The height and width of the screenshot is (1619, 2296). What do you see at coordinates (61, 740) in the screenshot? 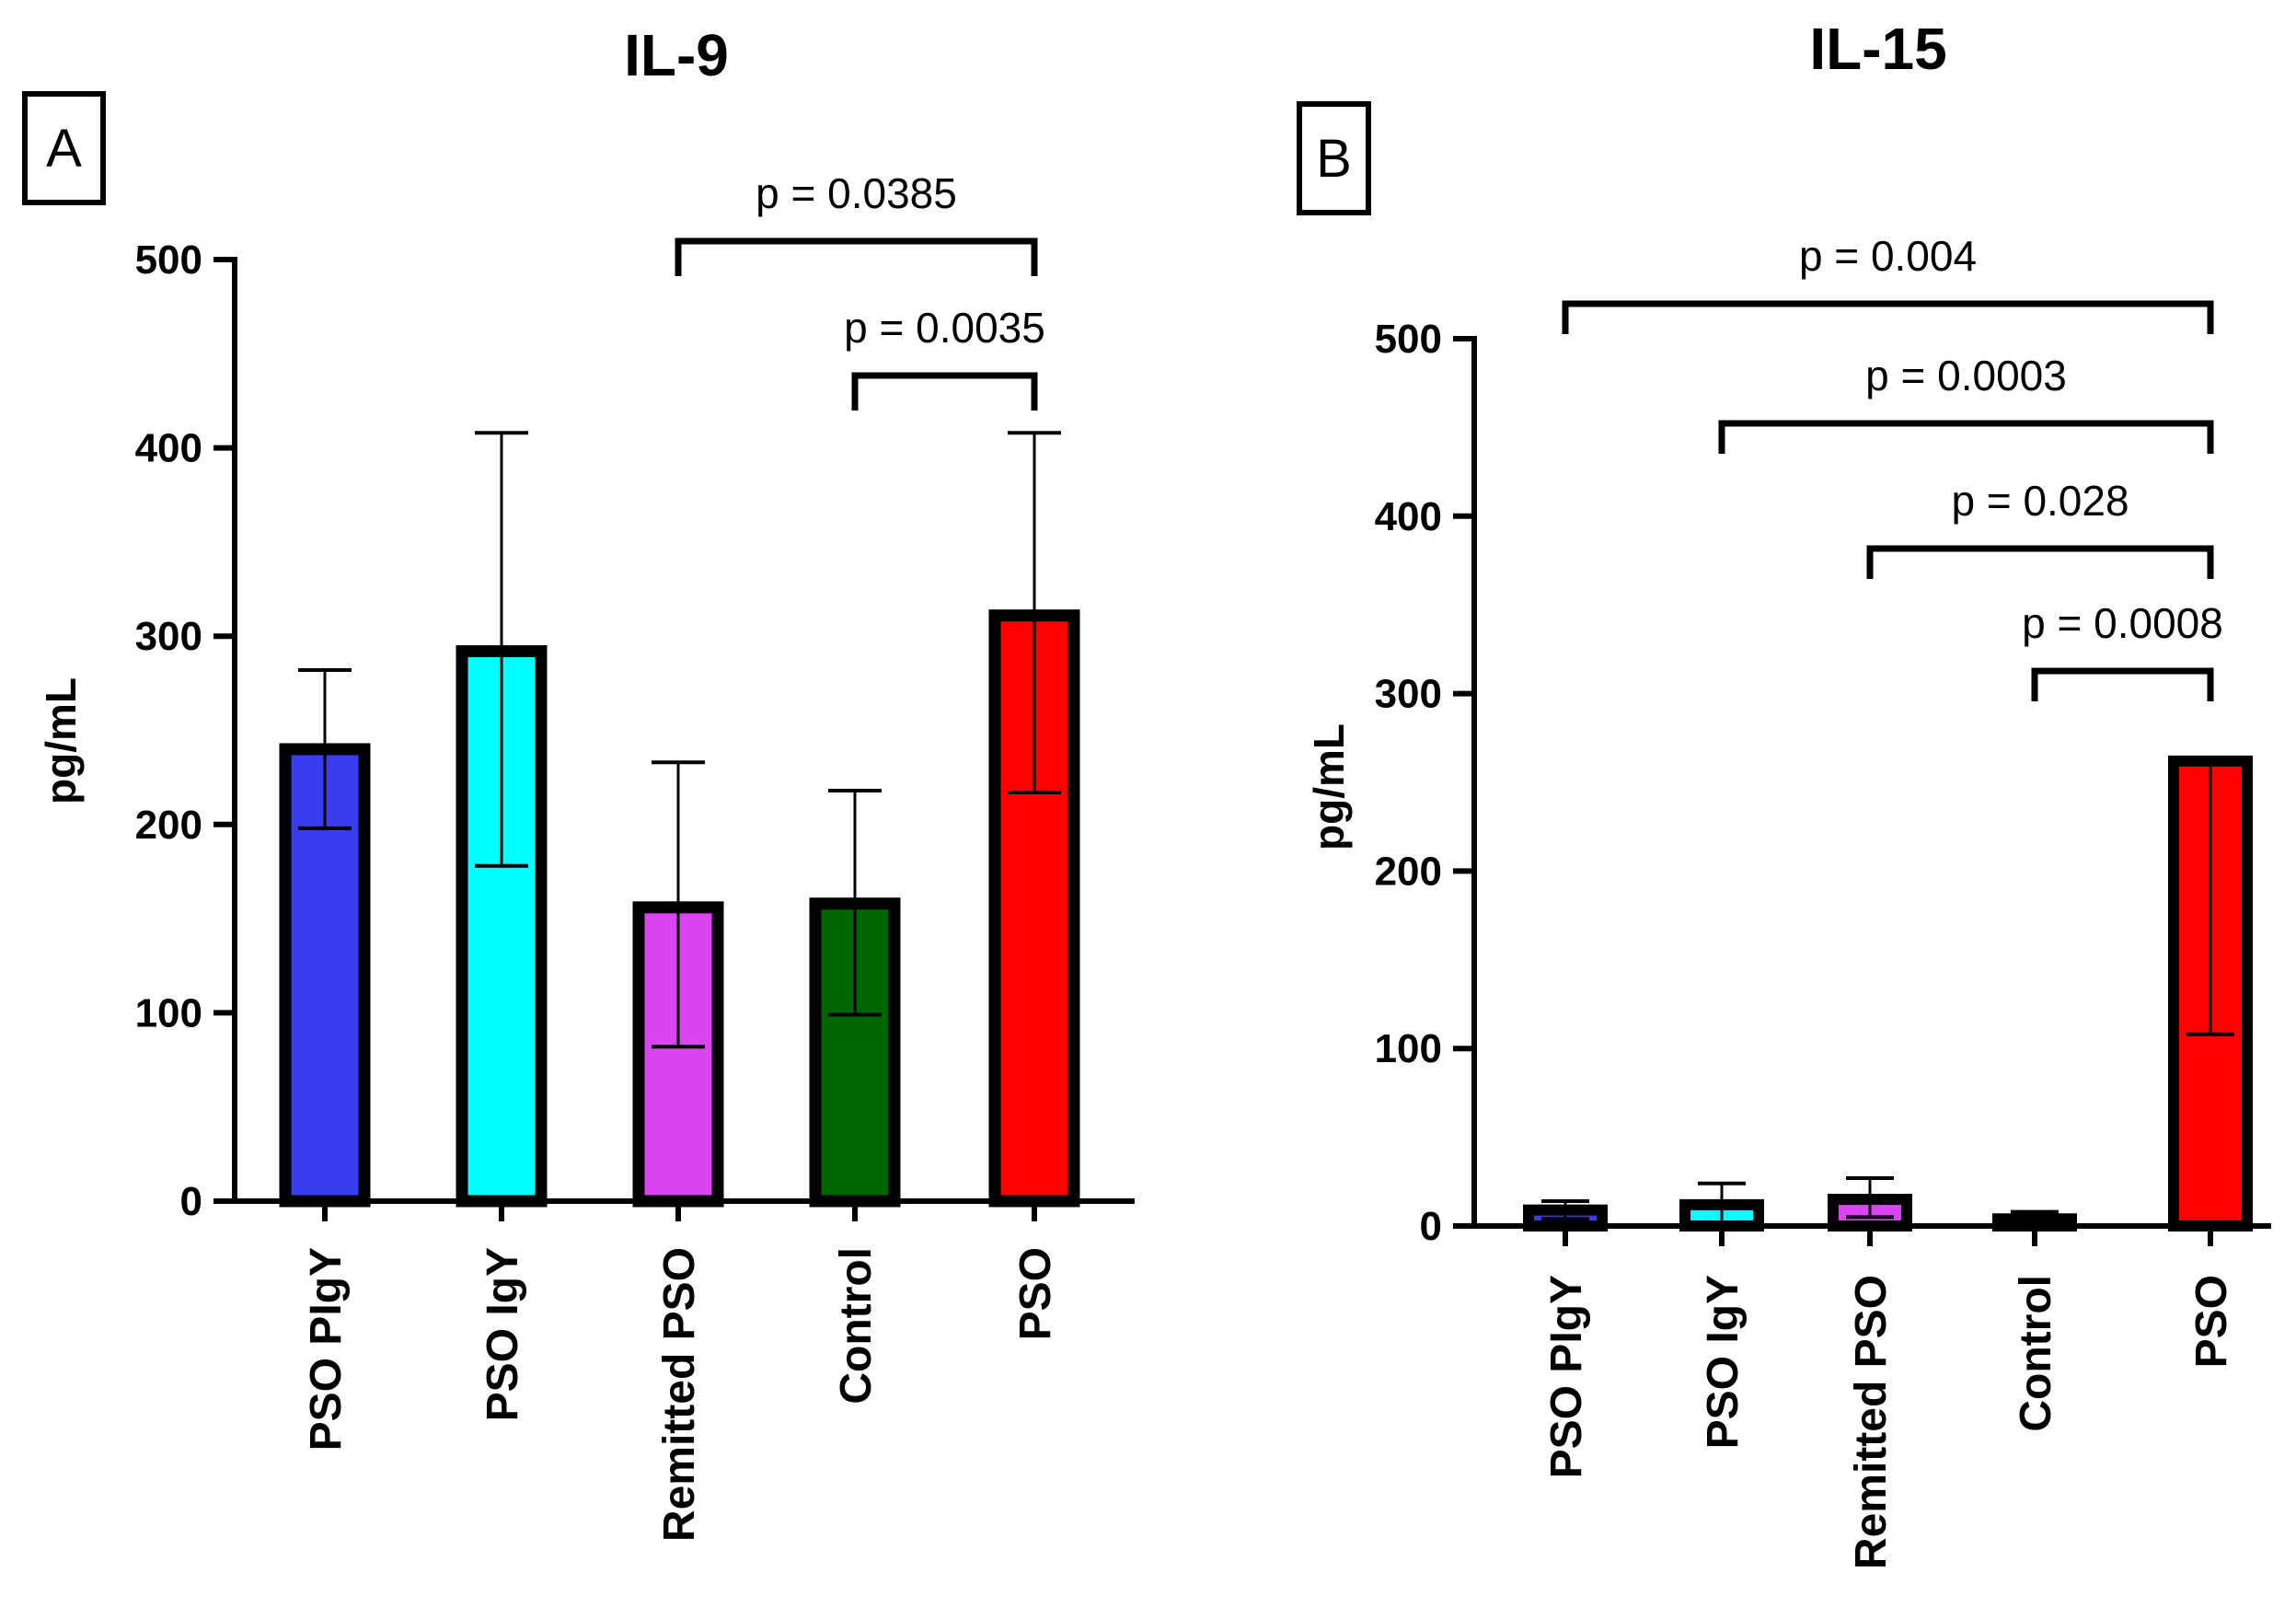
I see `y-axis-label-il9: pg/mL` at bounding box center [61, 740].